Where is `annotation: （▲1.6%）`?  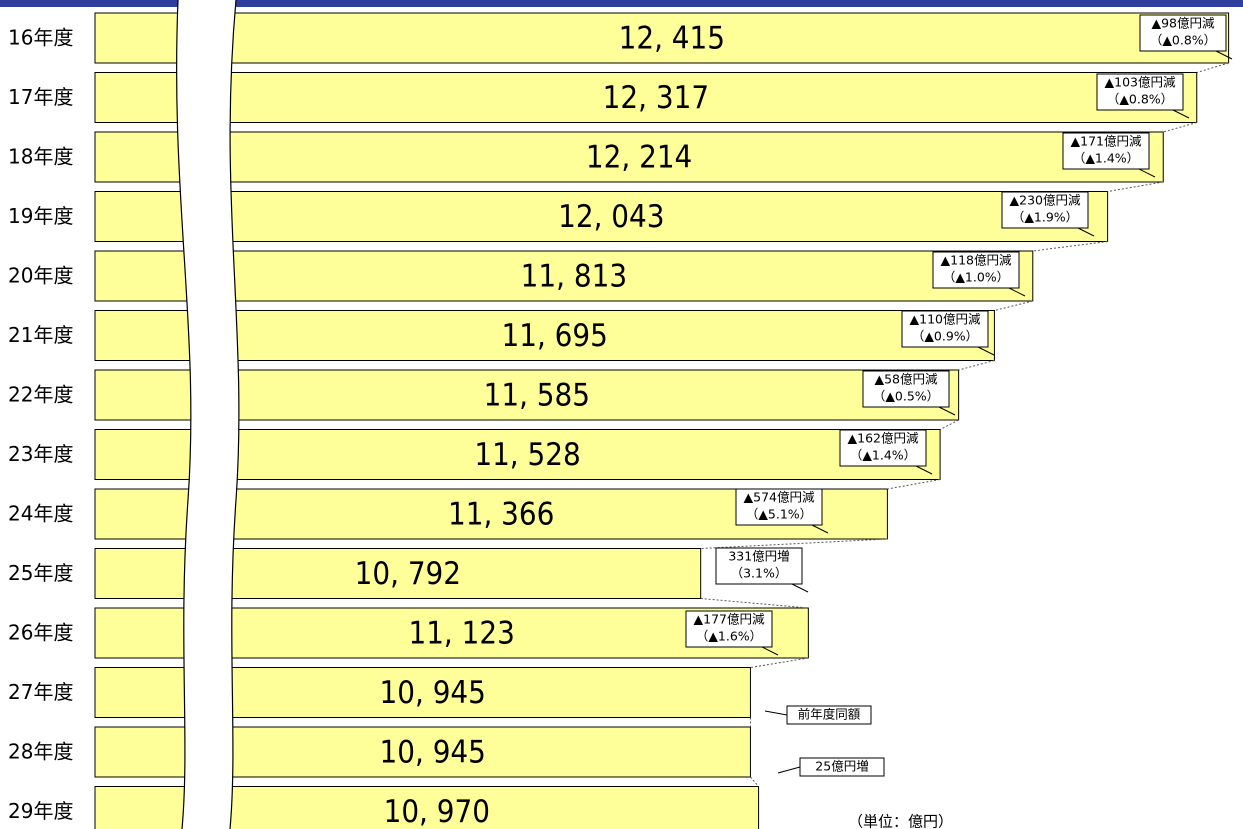
annotation: （▲1.6%） is located at coordinates (729, 636).